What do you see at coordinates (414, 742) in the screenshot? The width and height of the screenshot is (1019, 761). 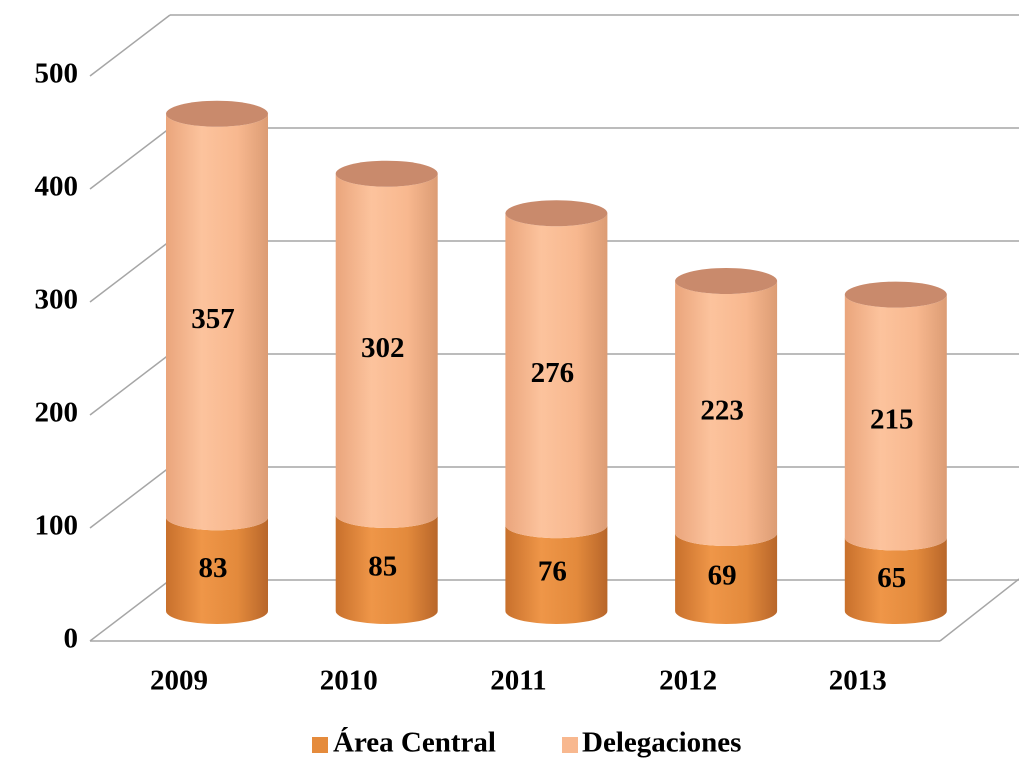 I see `legend-label: Área Central` at bounding box center [414, 742].